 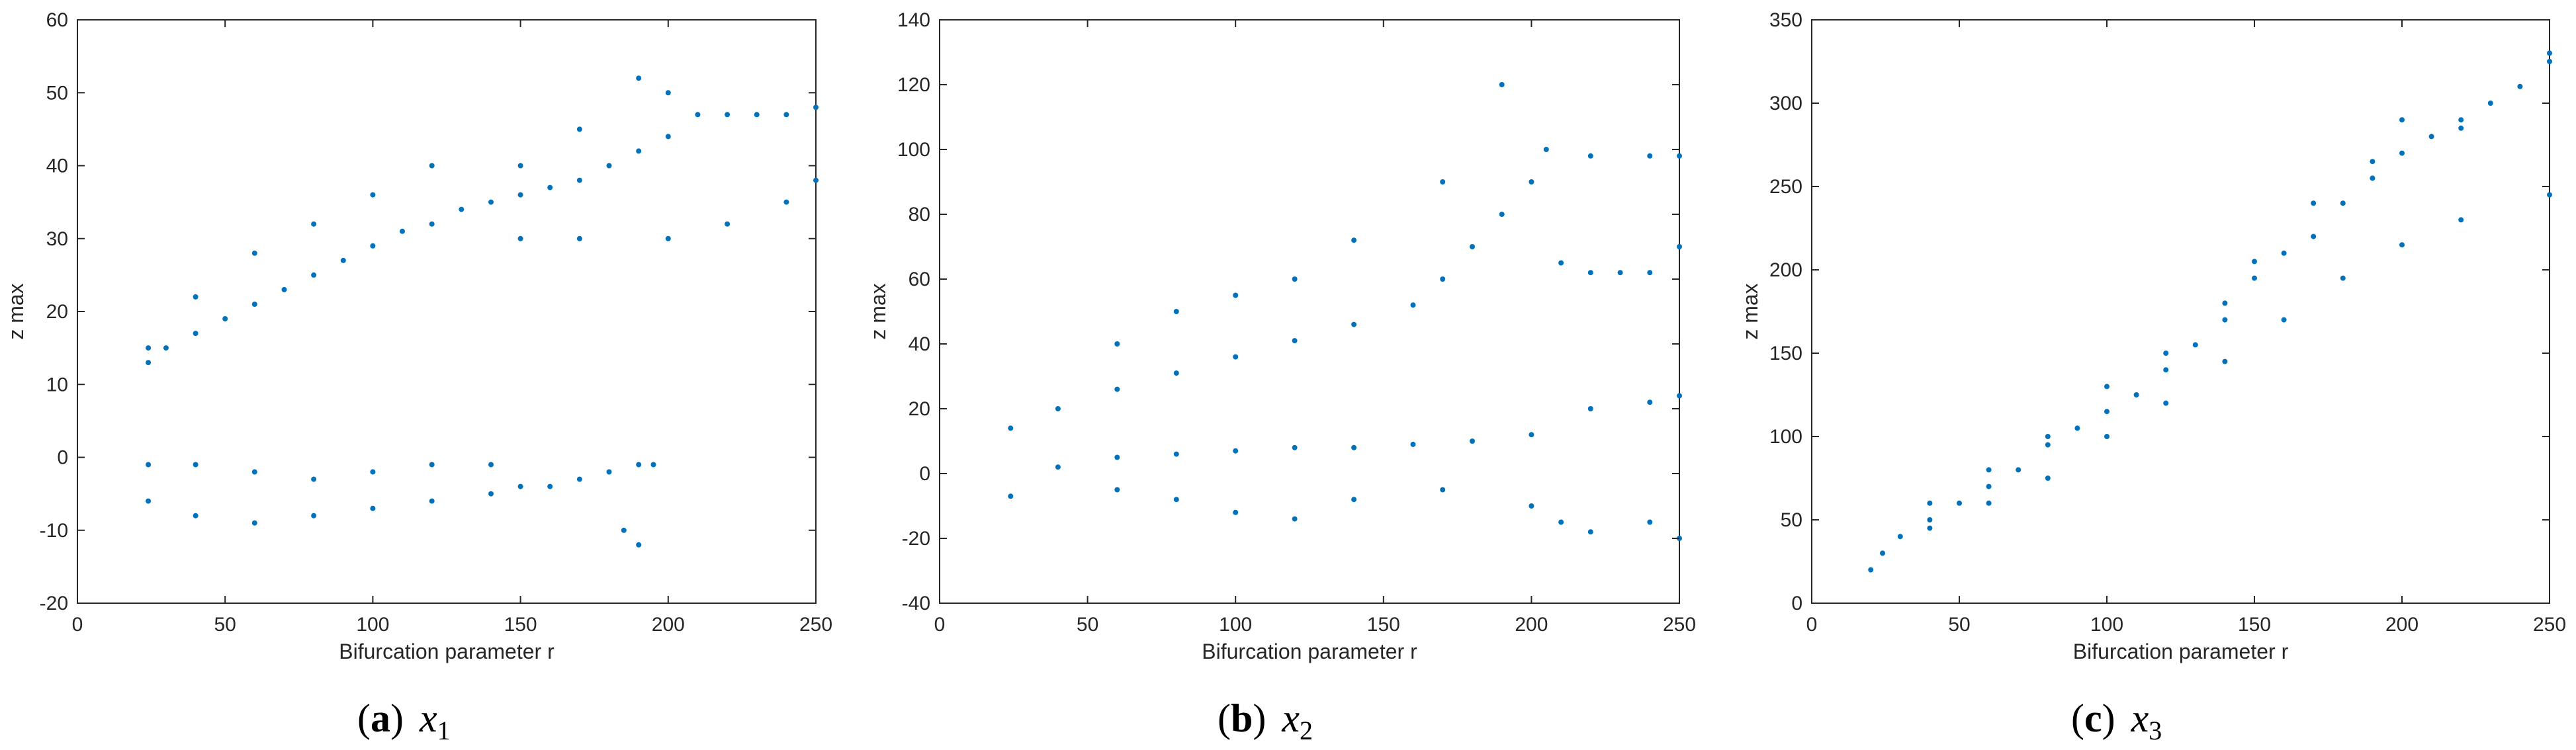 What do you see at coordinates (364, 718) in the screenshot?
I see `caption-open-paren: (` at bounding box center [364, 718].